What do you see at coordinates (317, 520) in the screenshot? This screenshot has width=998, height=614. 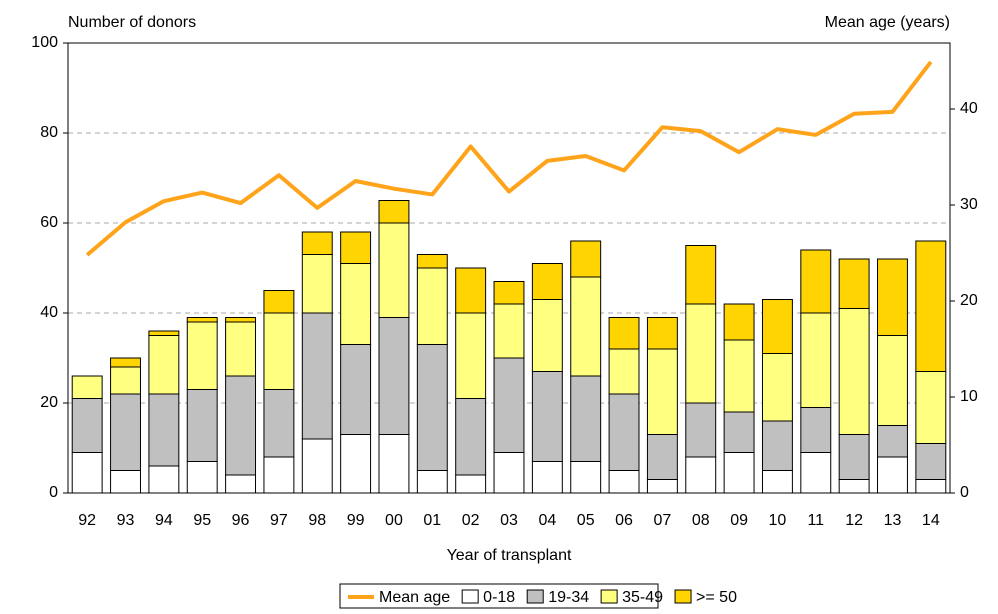 I see `x-tick-label: 98` at bounding box center [317, 520].